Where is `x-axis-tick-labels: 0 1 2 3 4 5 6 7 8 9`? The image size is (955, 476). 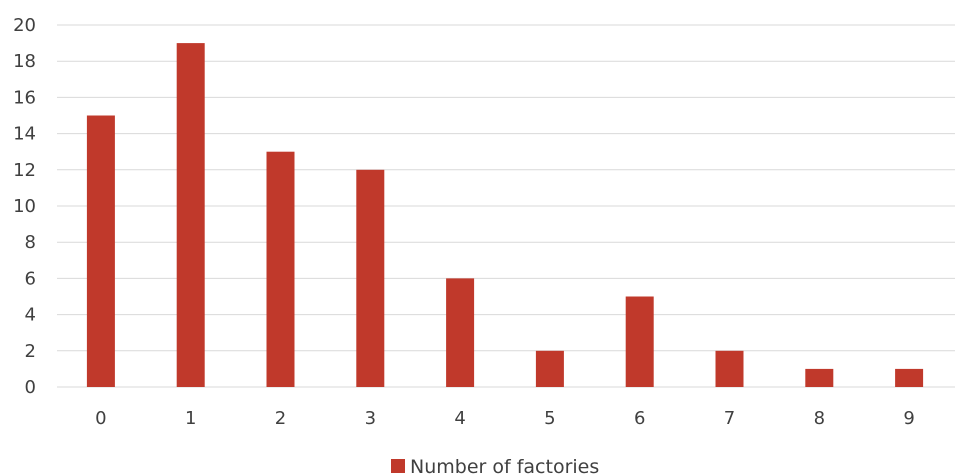 x-axis-tick-labels: 0 1 2 3 4 5 6 7 8 9 is located at coordinates (505, 418).